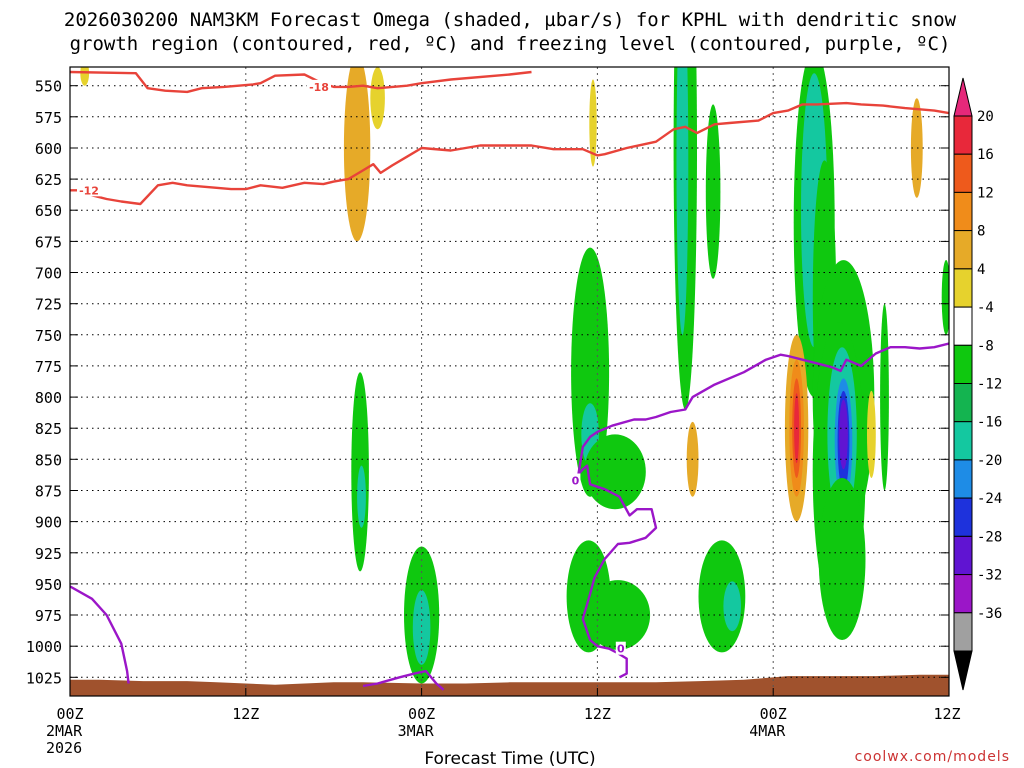 The image size is (1024, 768). I want to click on freezing-label-2: 0, so click(621, 649).